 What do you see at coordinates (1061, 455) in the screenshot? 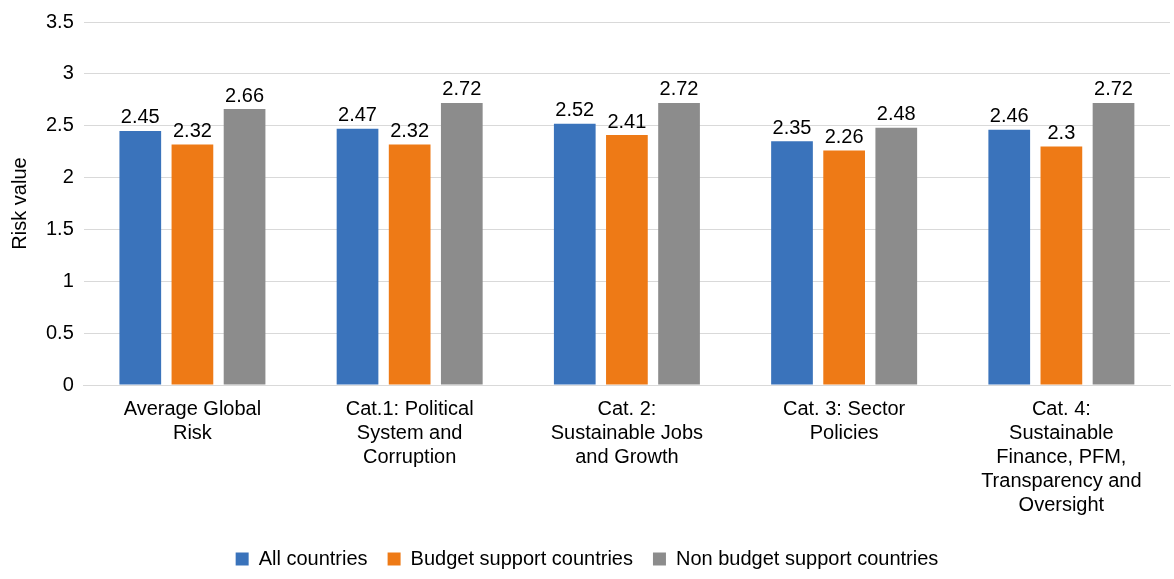
I see `x-tick-label: Cat. 4: Sustainable Finance, PFM, Transparency and Oversight` at bounding box center [1061, 455].